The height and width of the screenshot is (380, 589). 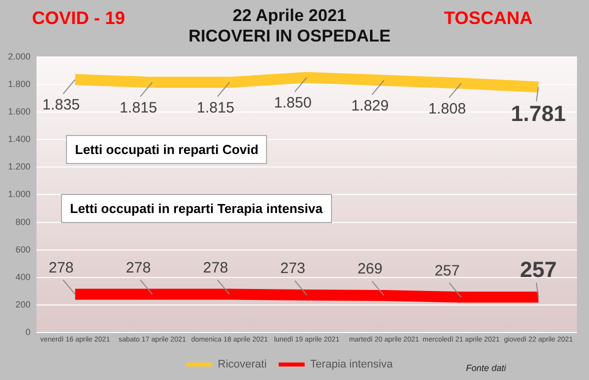 I want to click on y-tick-label: 0, so click(x=28, y=332).